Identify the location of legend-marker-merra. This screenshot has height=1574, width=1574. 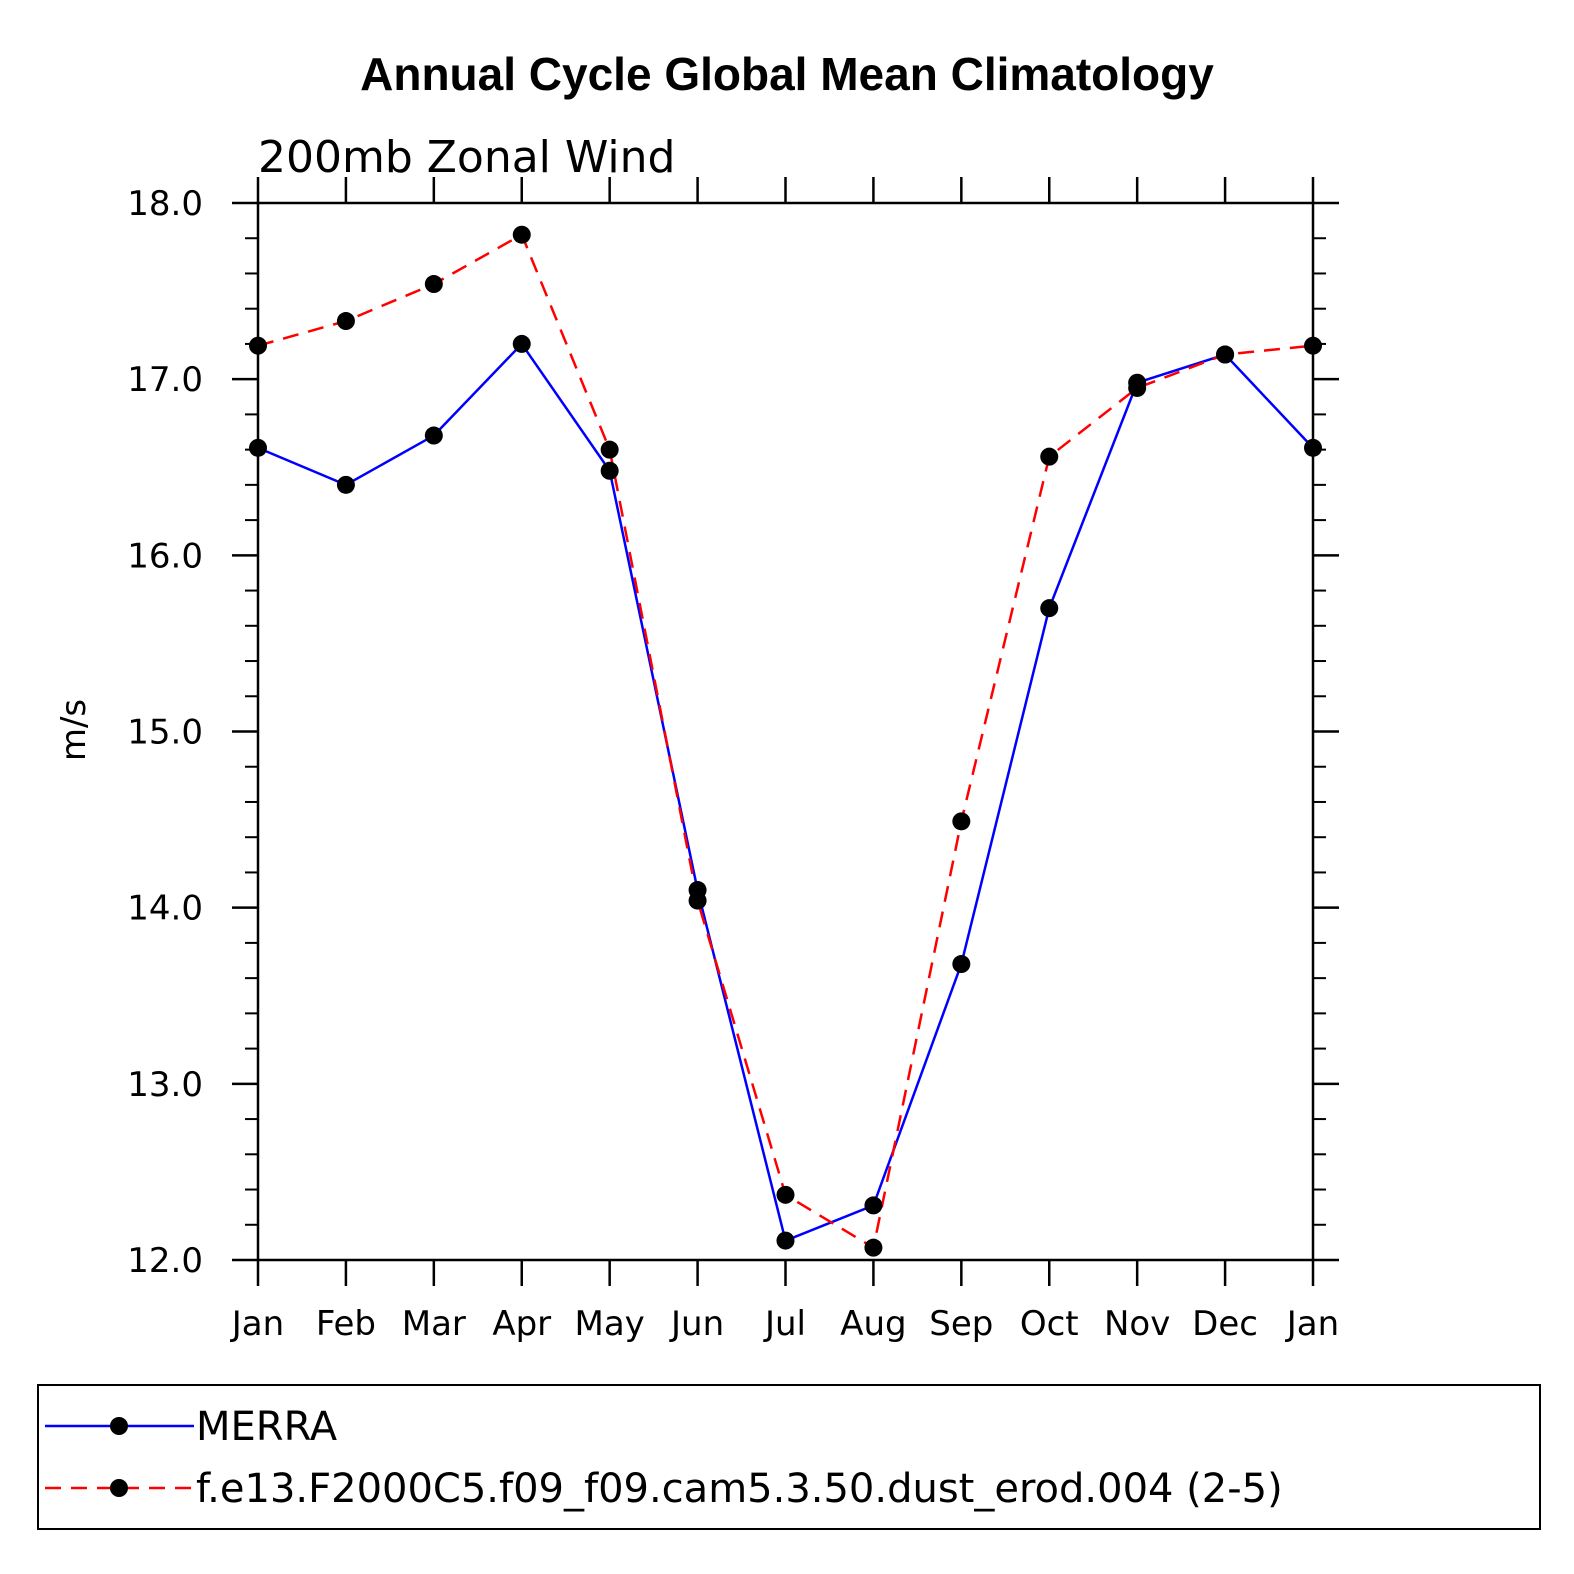
(119, 1426).